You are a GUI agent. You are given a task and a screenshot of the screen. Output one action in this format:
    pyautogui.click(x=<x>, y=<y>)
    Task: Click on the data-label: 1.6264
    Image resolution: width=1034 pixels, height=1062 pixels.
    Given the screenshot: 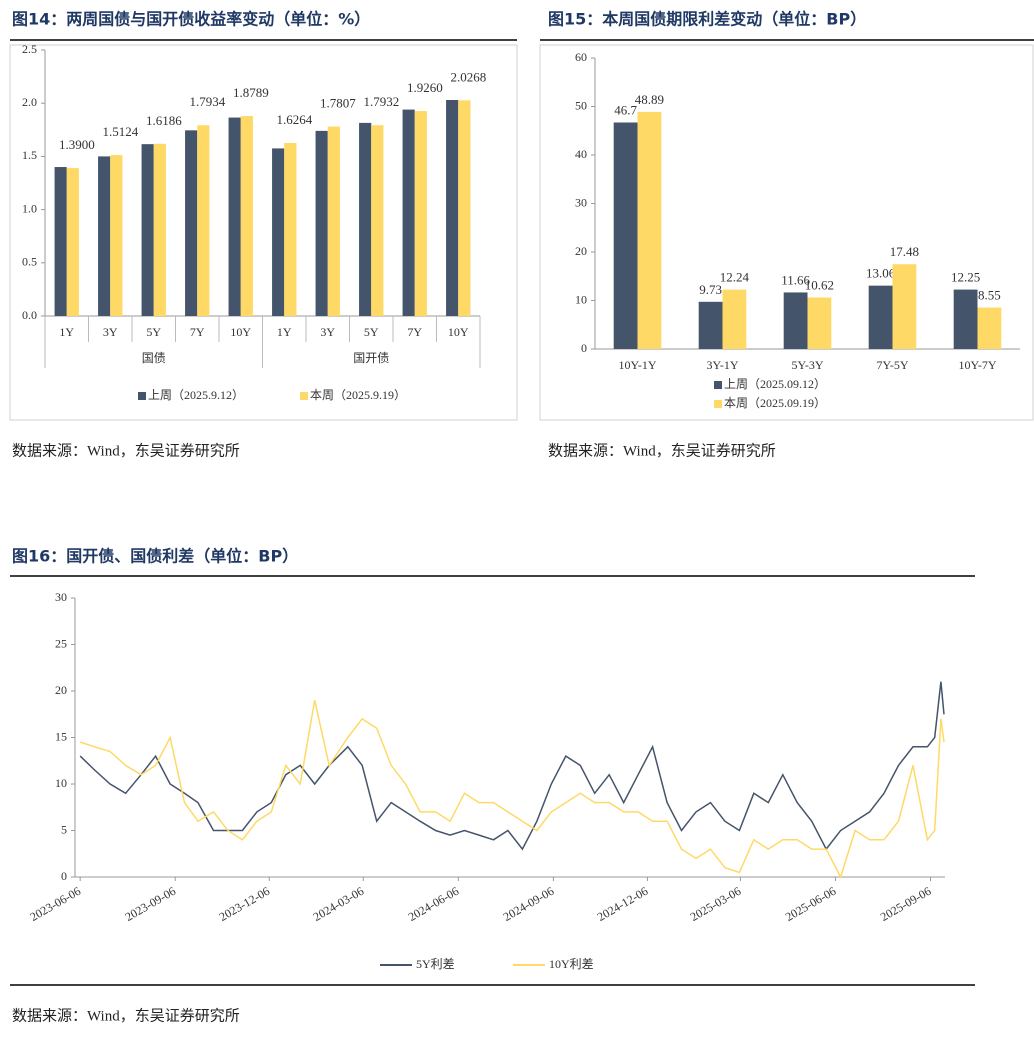 What is the action you would take?
    pyautogui.click(x=294, y=119)
    